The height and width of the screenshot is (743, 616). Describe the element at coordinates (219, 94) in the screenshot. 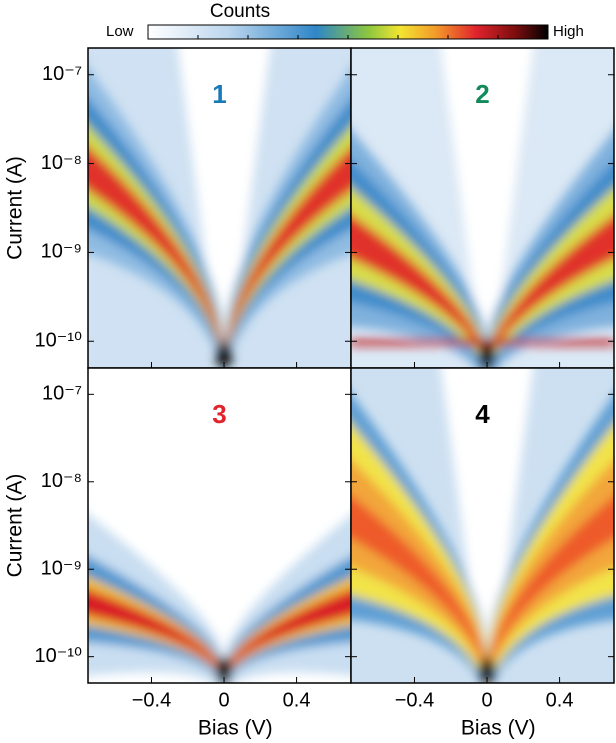

I see `panel-label: 1` at that location.